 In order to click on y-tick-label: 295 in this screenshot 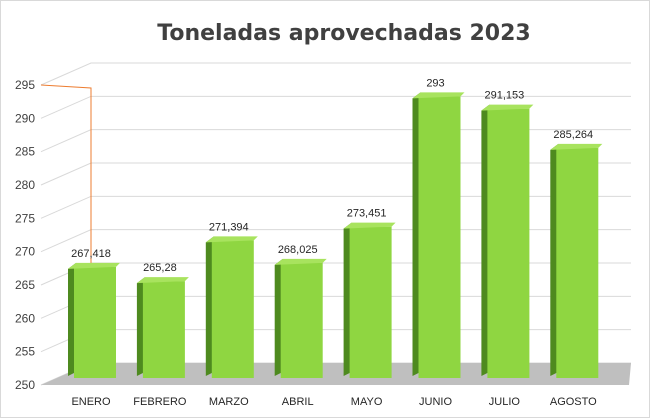, I will do `click(25, 85)`.